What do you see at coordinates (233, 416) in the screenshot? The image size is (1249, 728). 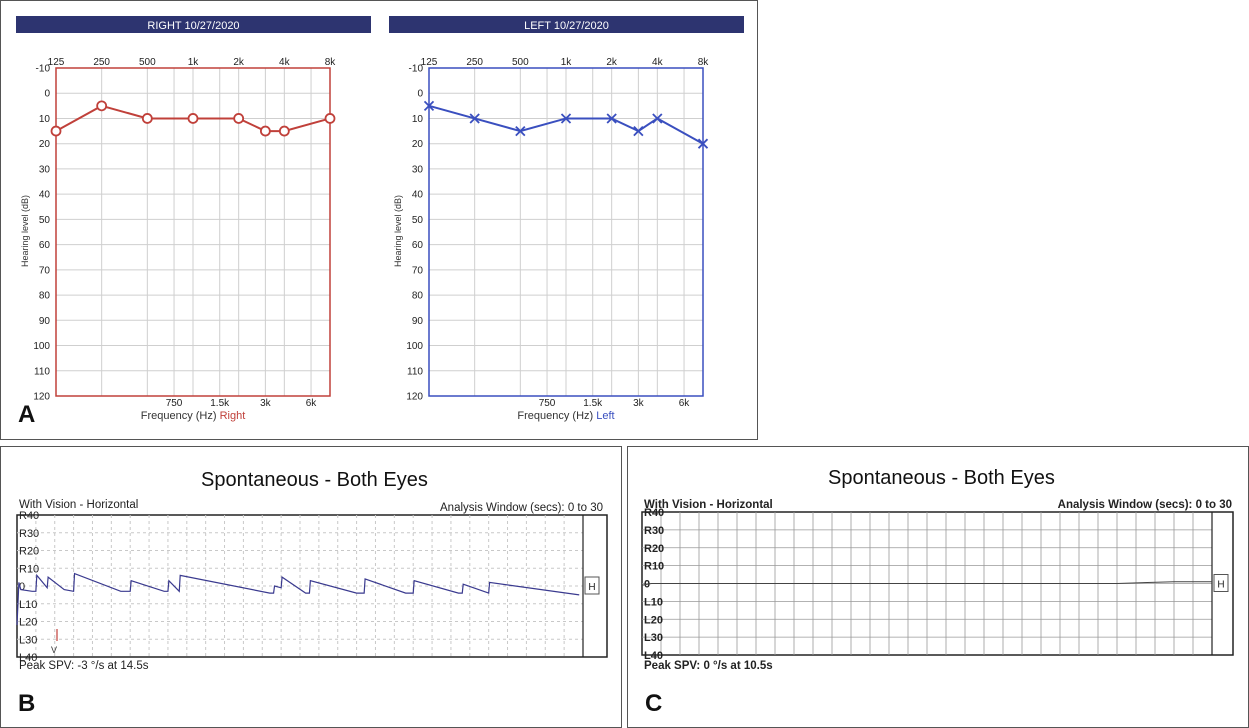 I see `aud0-xlabel-ear: Right` at bounding box center [233, 416].